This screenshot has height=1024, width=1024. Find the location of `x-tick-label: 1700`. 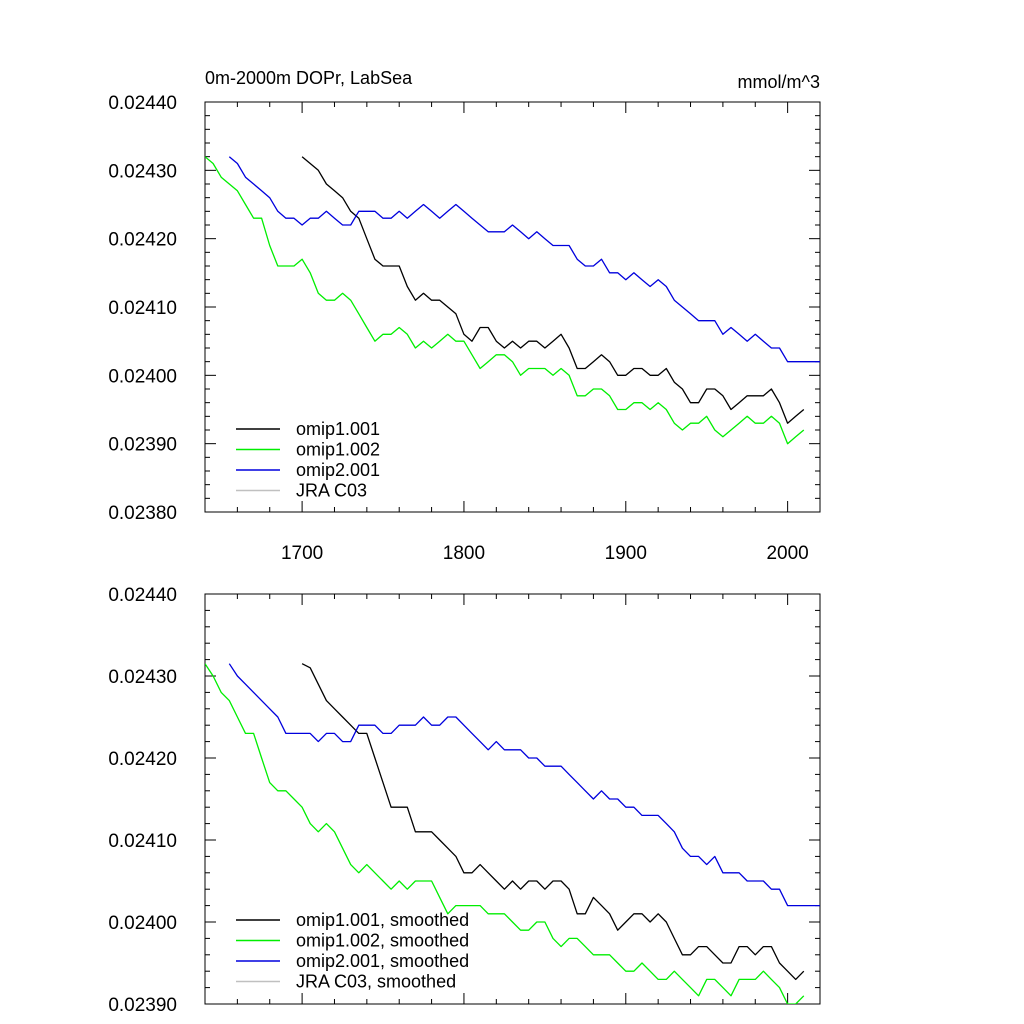

x-tick-label: 1700 is located at coordinates (302, 553).